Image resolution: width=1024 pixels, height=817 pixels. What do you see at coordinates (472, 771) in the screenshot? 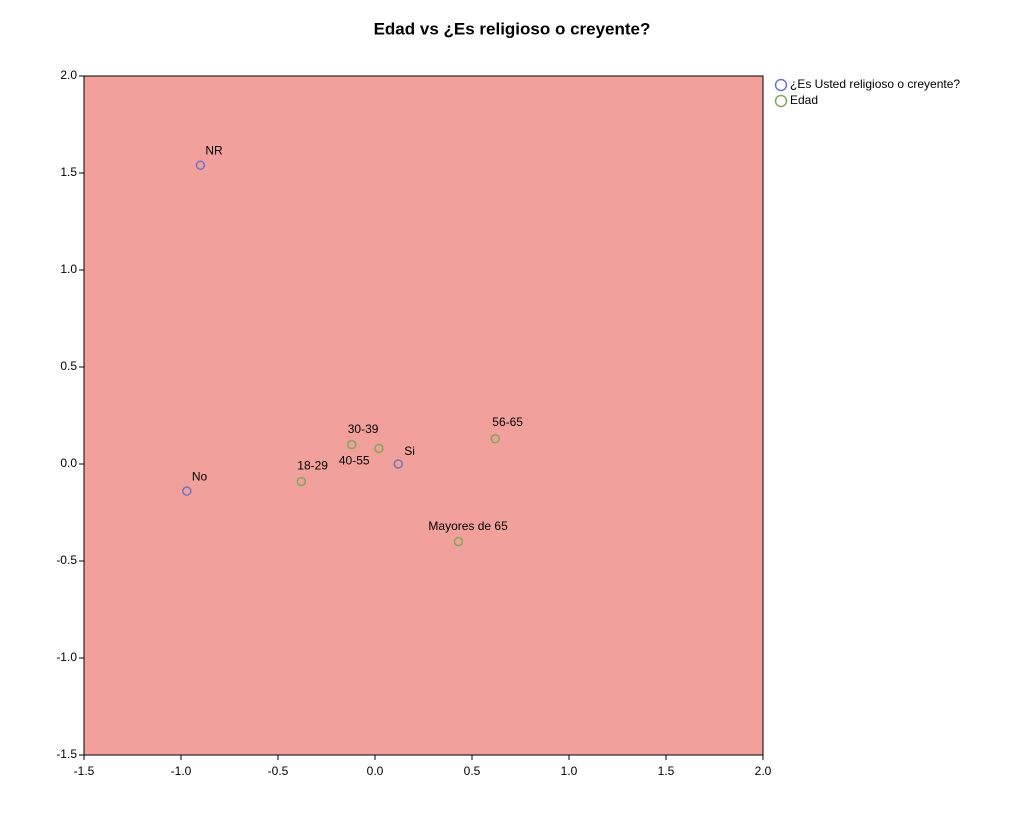
I see `x-tick-label: 0.5` at bounding box center [472, 771].